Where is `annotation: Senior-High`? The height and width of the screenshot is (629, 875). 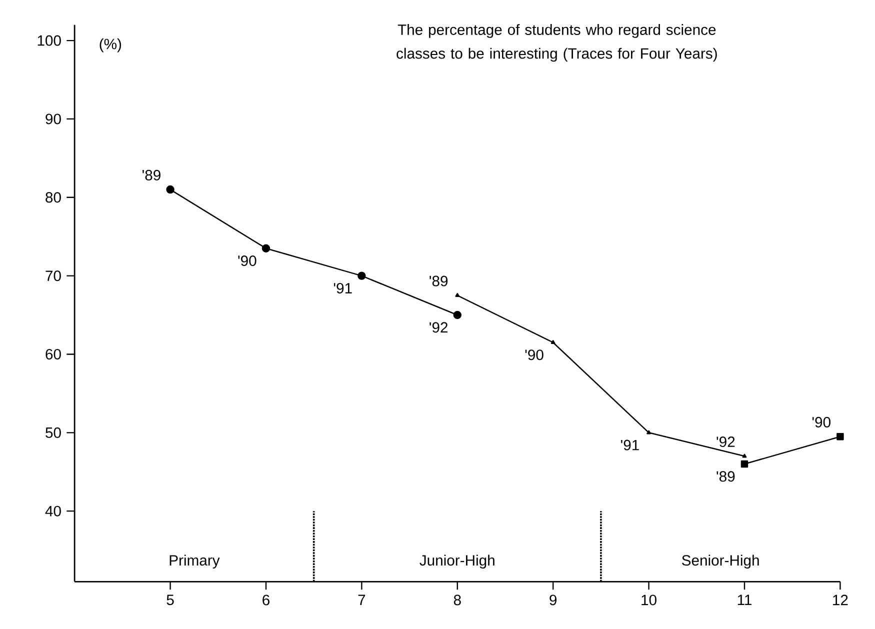
annotation: Senior-High is located at coordinates (720, 561).